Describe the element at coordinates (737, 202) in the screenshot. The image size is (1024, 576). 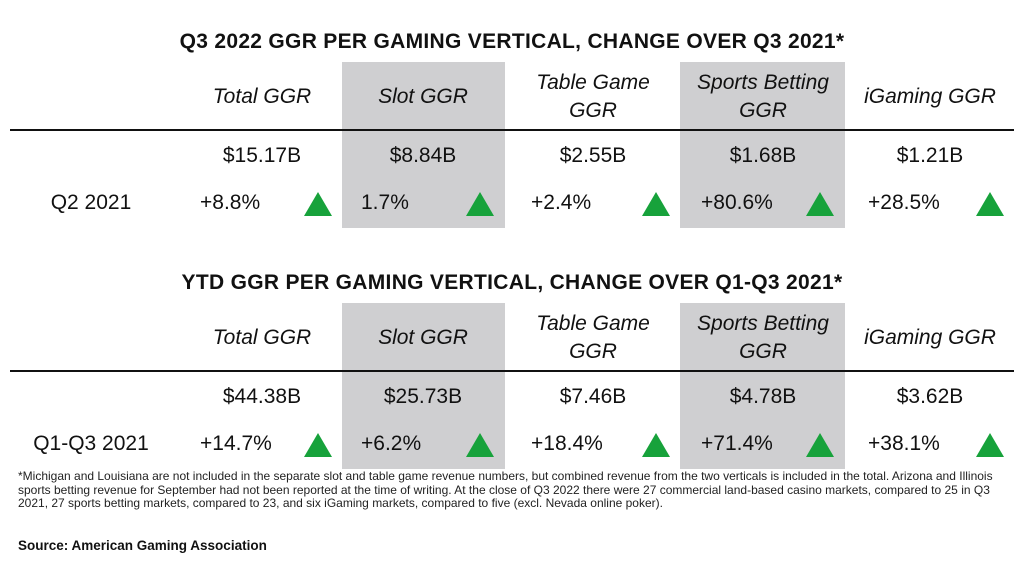
I see `change: +80.6%` at that location.